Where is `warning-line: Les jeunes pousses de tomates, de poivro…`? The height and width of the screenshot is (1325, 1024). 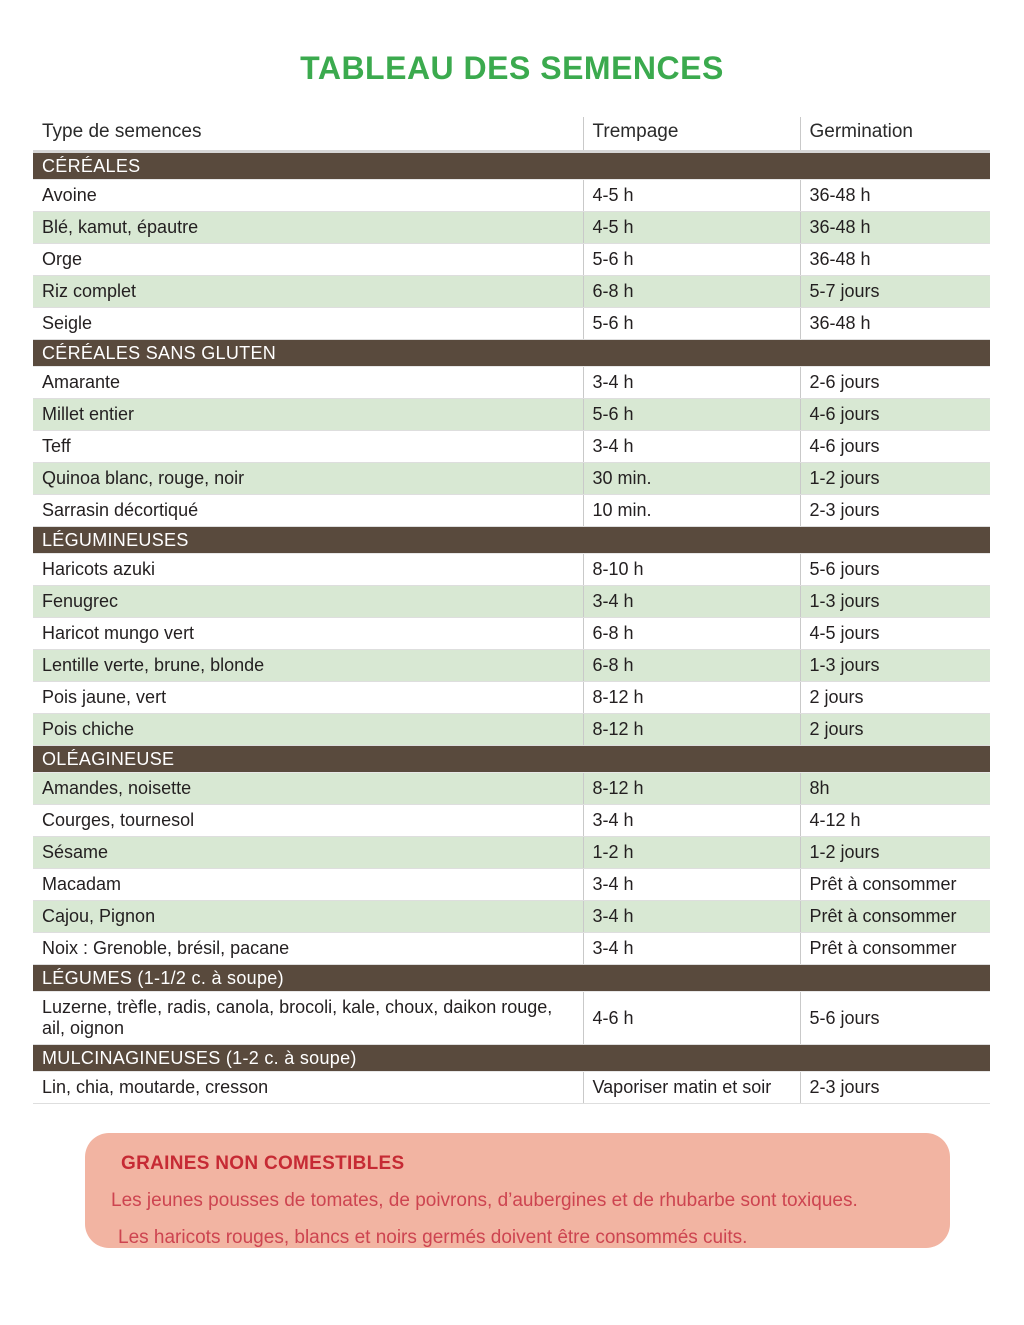 warning-line: Les jeunes pousses de tomates, de poivro… is located at coordinates (484, 1200).